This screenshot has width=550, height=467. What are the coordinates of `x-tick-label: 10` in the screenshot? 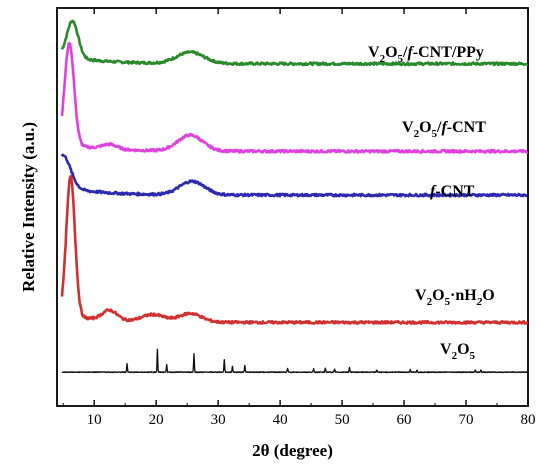 It's located at (94, 420).